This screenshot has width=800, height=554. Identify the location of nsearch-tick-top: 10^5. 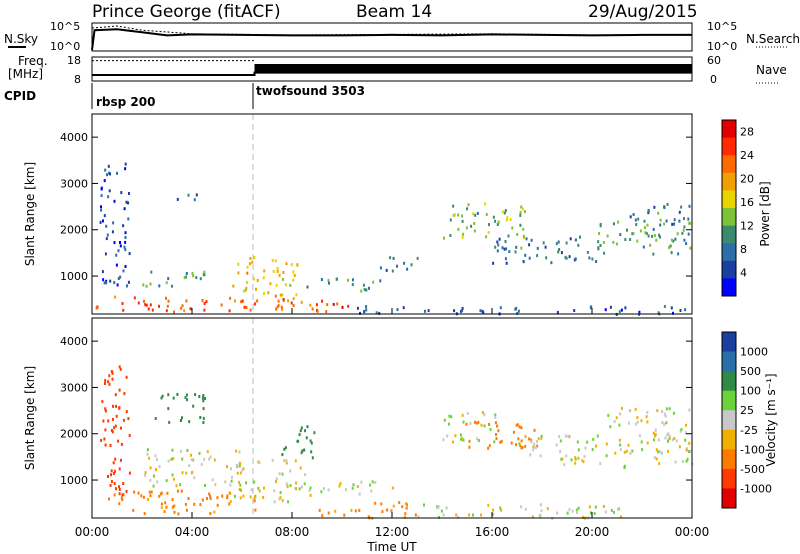
(722, 26).